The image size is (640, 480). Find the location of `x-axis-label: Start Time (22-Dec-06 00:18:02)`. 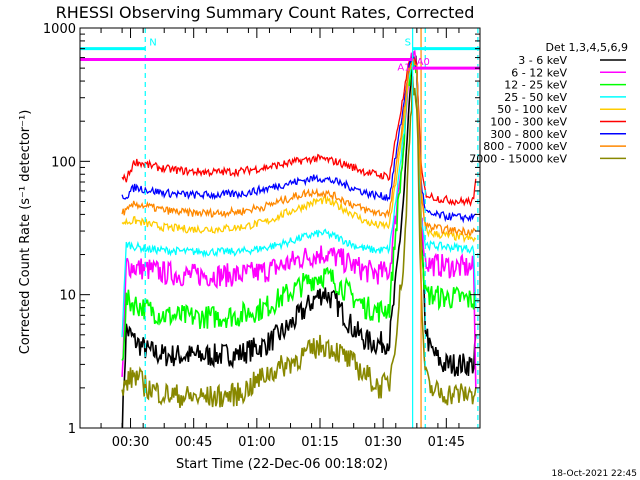

x-axis-label: Start Time (22-Dec-06 00:18:02) is located at coordinates (282, 464).